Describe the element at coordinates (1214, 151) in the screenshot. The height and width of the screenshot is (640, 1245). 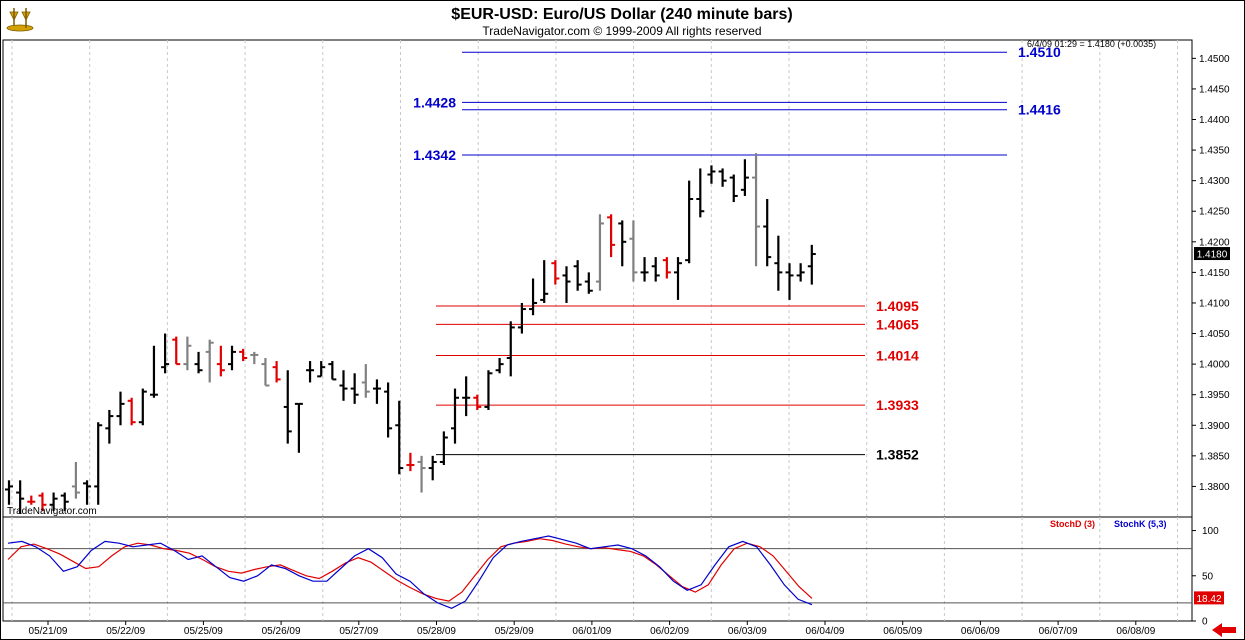
I see `price-tick-label: 1.4350` at that location.